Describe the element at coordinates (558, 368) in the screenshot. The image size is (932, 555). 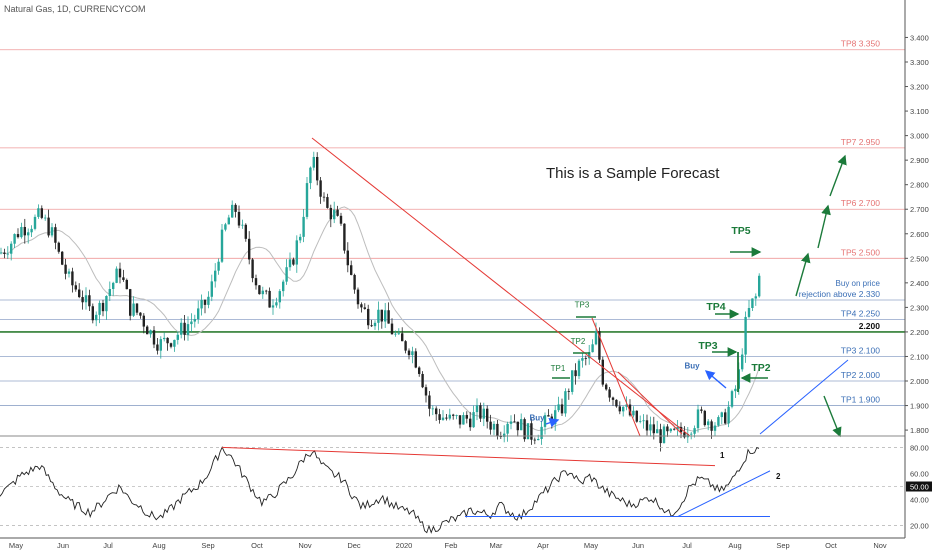
I see `chart-note-9: TP1` at that location.